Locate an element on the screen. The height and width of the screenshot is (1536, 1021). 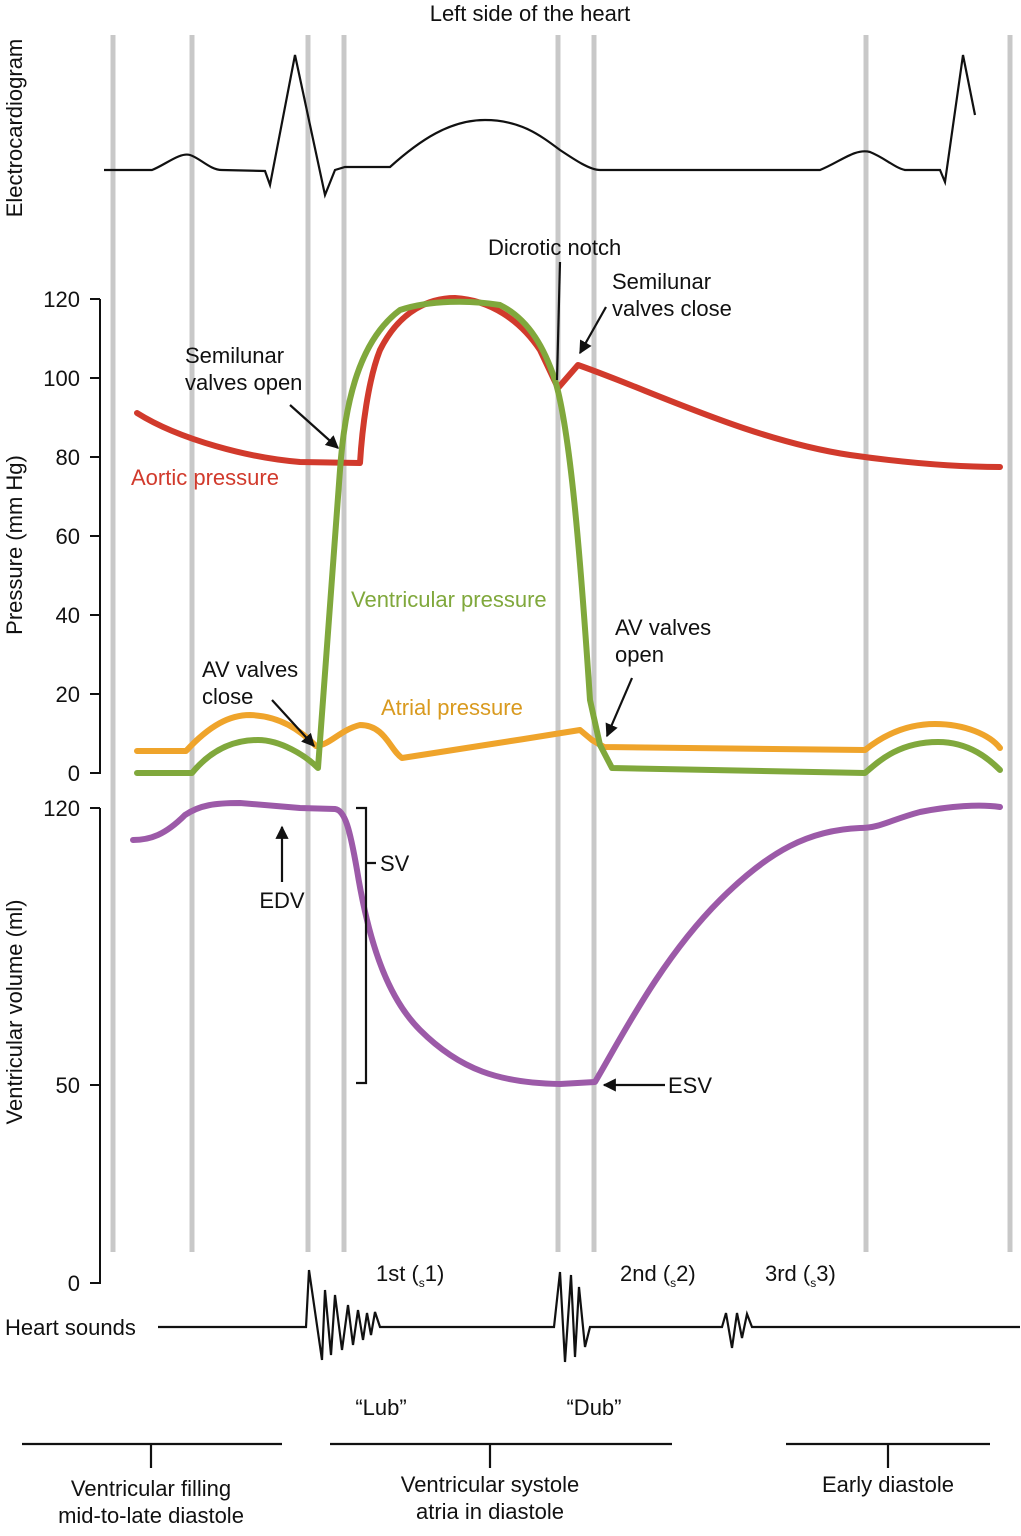
tick-label: 60 is located at coordinates (68, 536).